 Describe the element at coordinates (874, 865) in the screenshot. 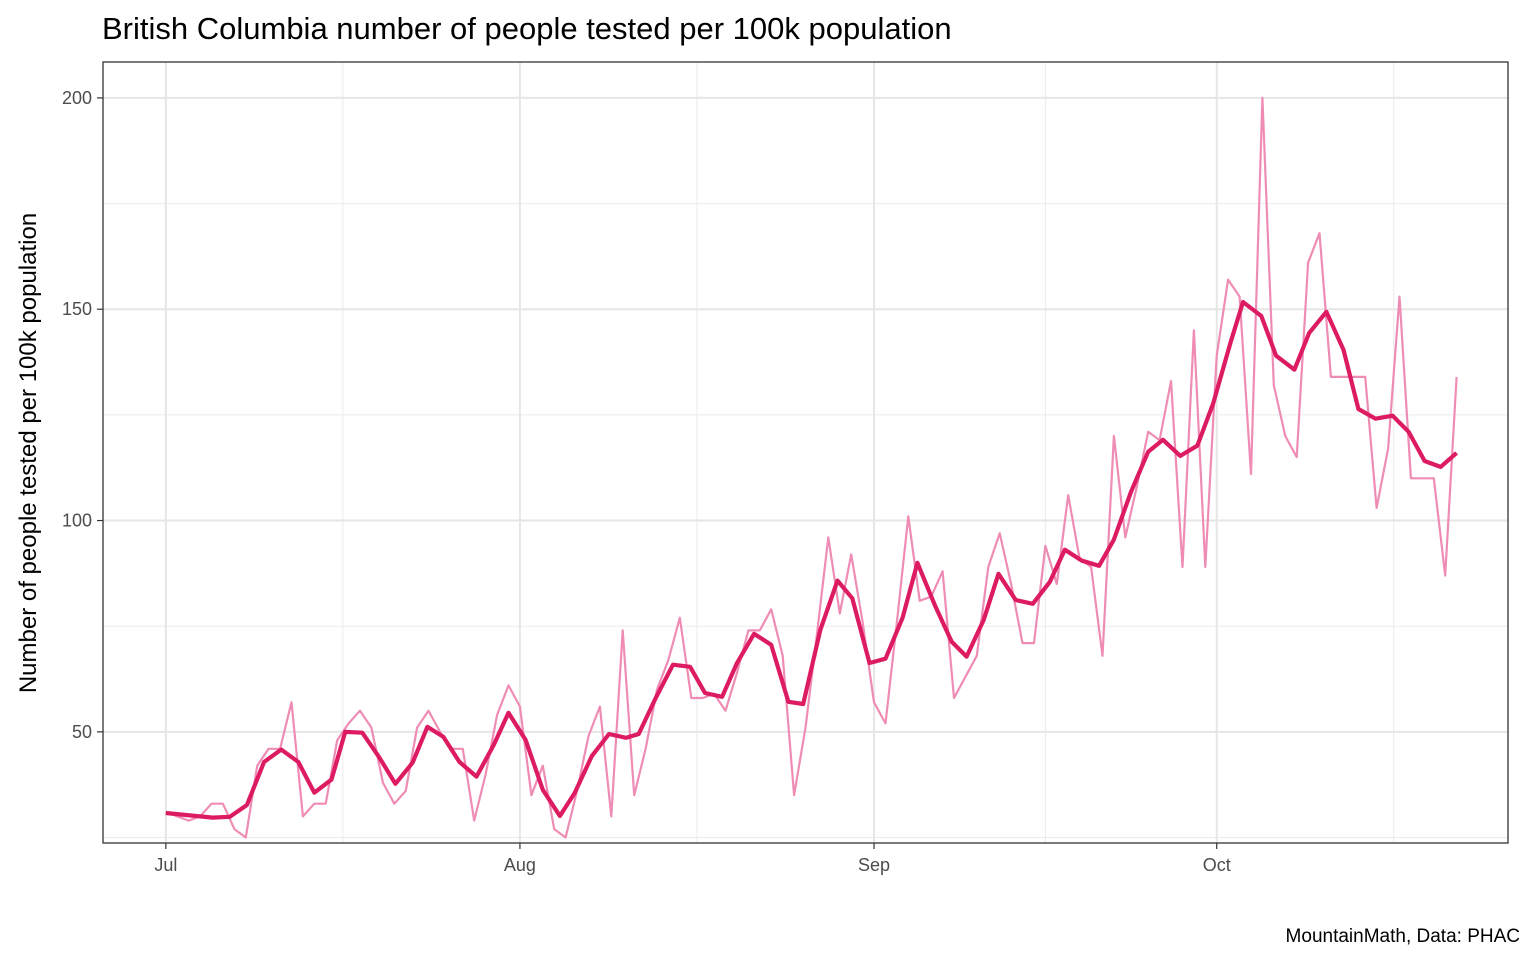

I see `x-tick-label: Sep` at that location.